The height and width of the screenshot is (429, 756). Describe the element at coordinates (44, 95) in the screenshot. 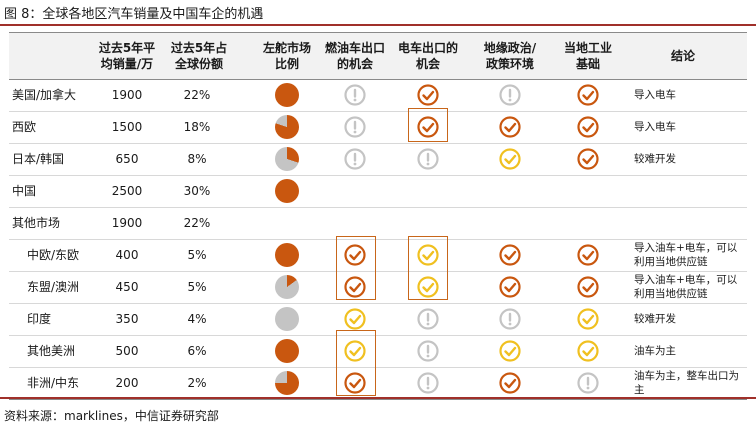

I see `region-name: 美国/加拿大` at that location.